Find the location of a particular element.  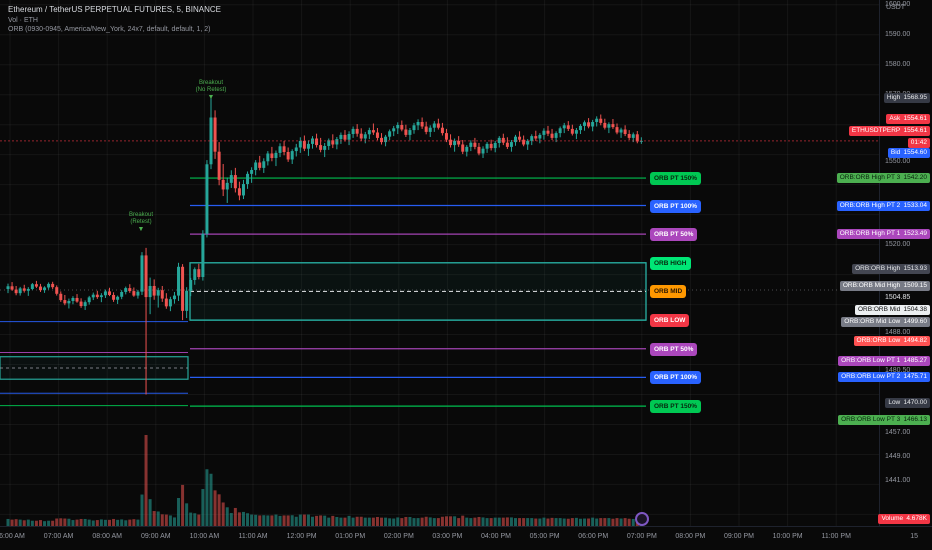

orb-low-pt3-label: ORB:ORB Low PT 3 1466.13 is located at coordinates (884, 420).